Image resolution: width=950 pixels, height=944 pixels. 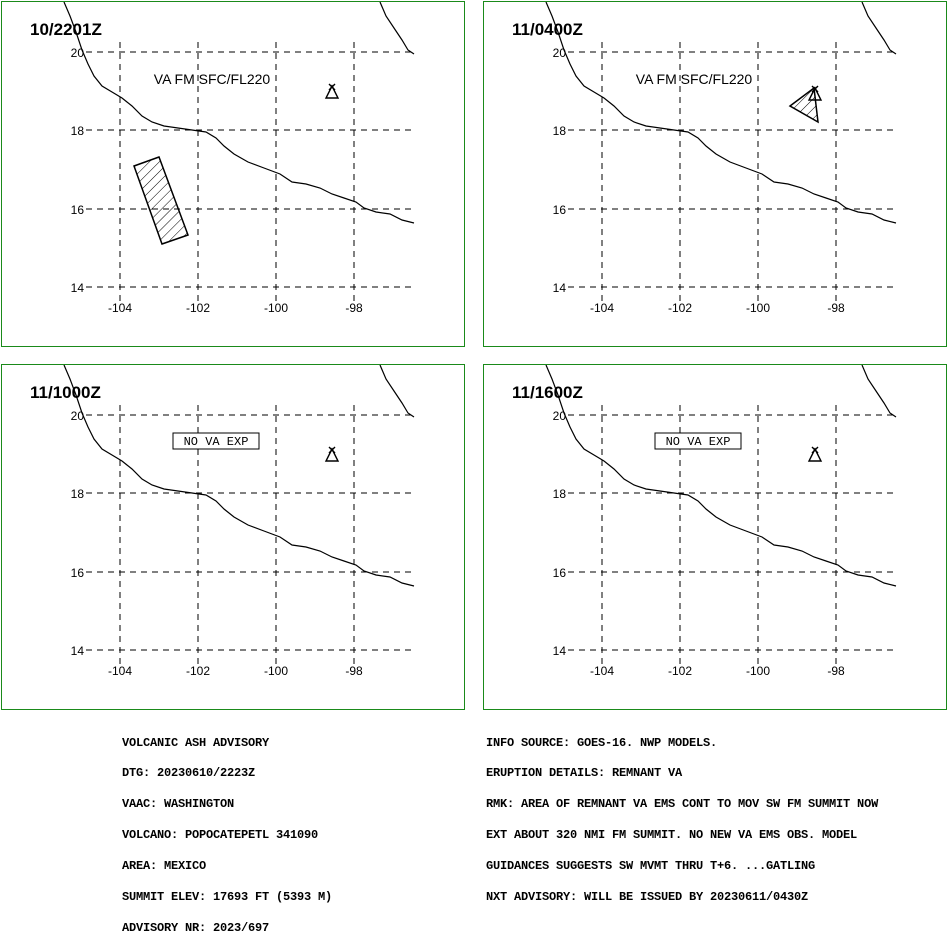 I want to click on panel-time: 11/1600Z, so click(x=547, y=392).